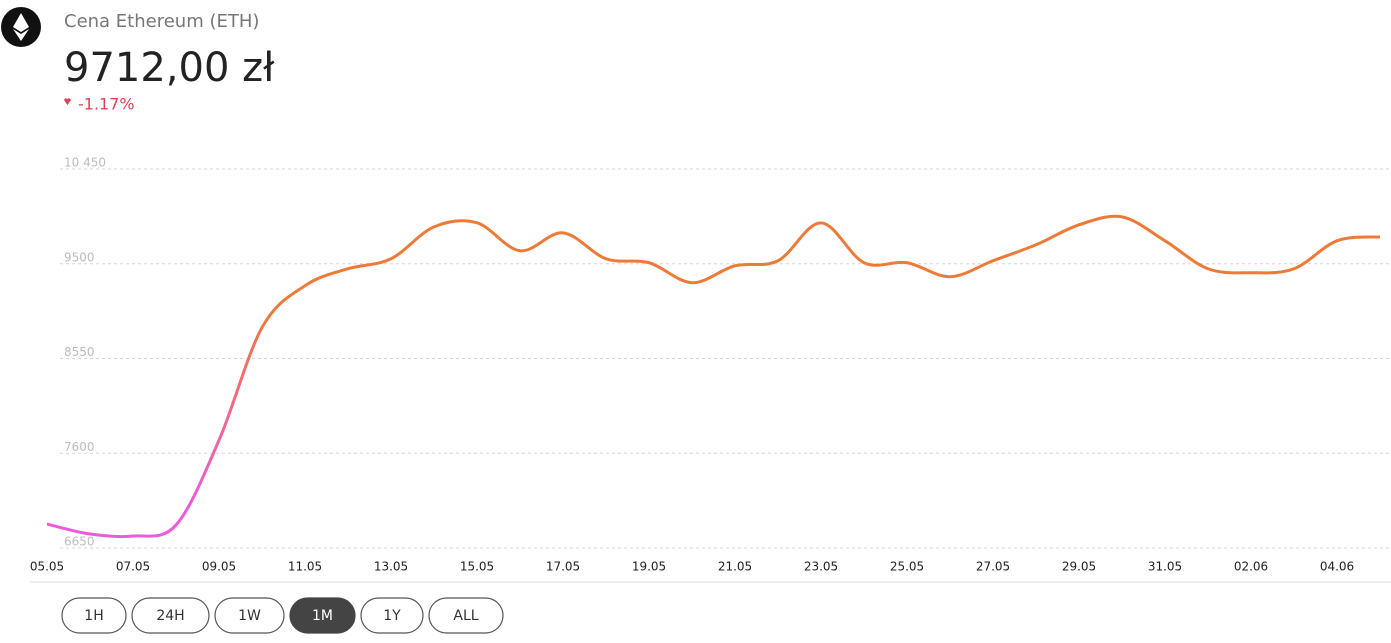 The height and width of the screenshot is (643, 1391). What do you see at coordinates (1165, 567) in the screenshot?
I see `x-tick-label: 31.05` at bounding box center [1165, 567].